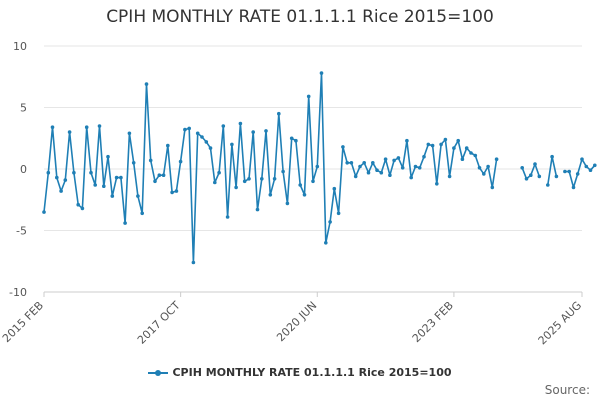 This screenshot has height=400, width=600. What do you see at coordinates (18, 169) in the screenshot?
I see `y-tick-labels: 10 5 0 -5 -10` at bounding box center [18, 169].